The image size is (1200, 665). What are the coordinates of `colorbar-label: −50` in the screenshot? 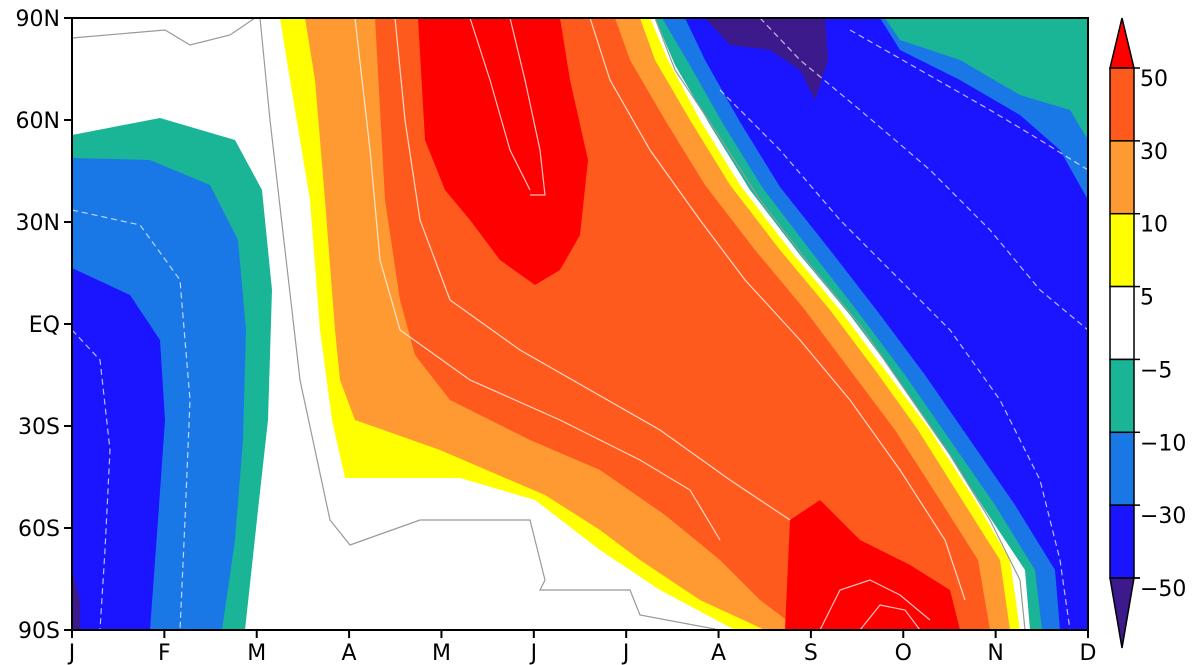 It's located at (1163, 589).